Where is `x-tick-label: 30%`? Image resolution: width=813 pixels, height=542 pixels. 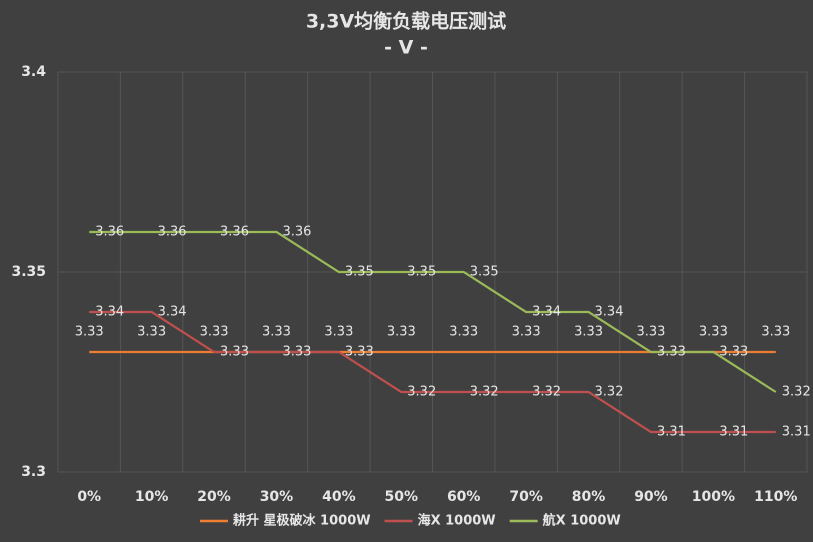
x-tick-label: 30% is located at coordinates (277, 497).